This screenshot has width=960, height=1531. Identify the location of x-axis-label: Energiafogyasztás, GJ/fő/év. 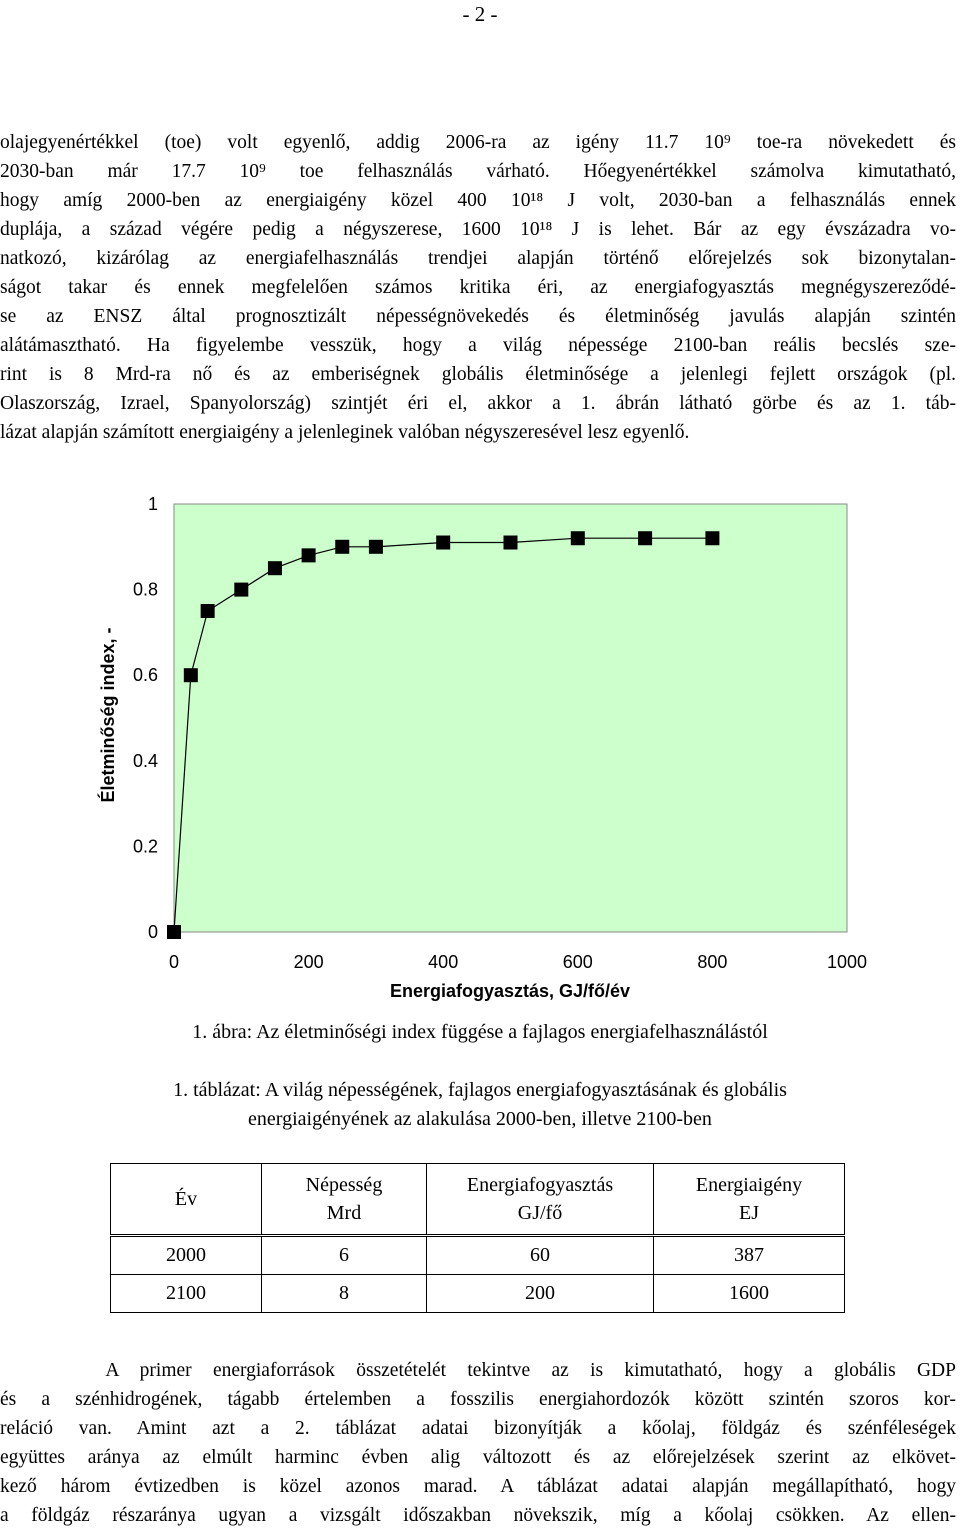
(510, 991).